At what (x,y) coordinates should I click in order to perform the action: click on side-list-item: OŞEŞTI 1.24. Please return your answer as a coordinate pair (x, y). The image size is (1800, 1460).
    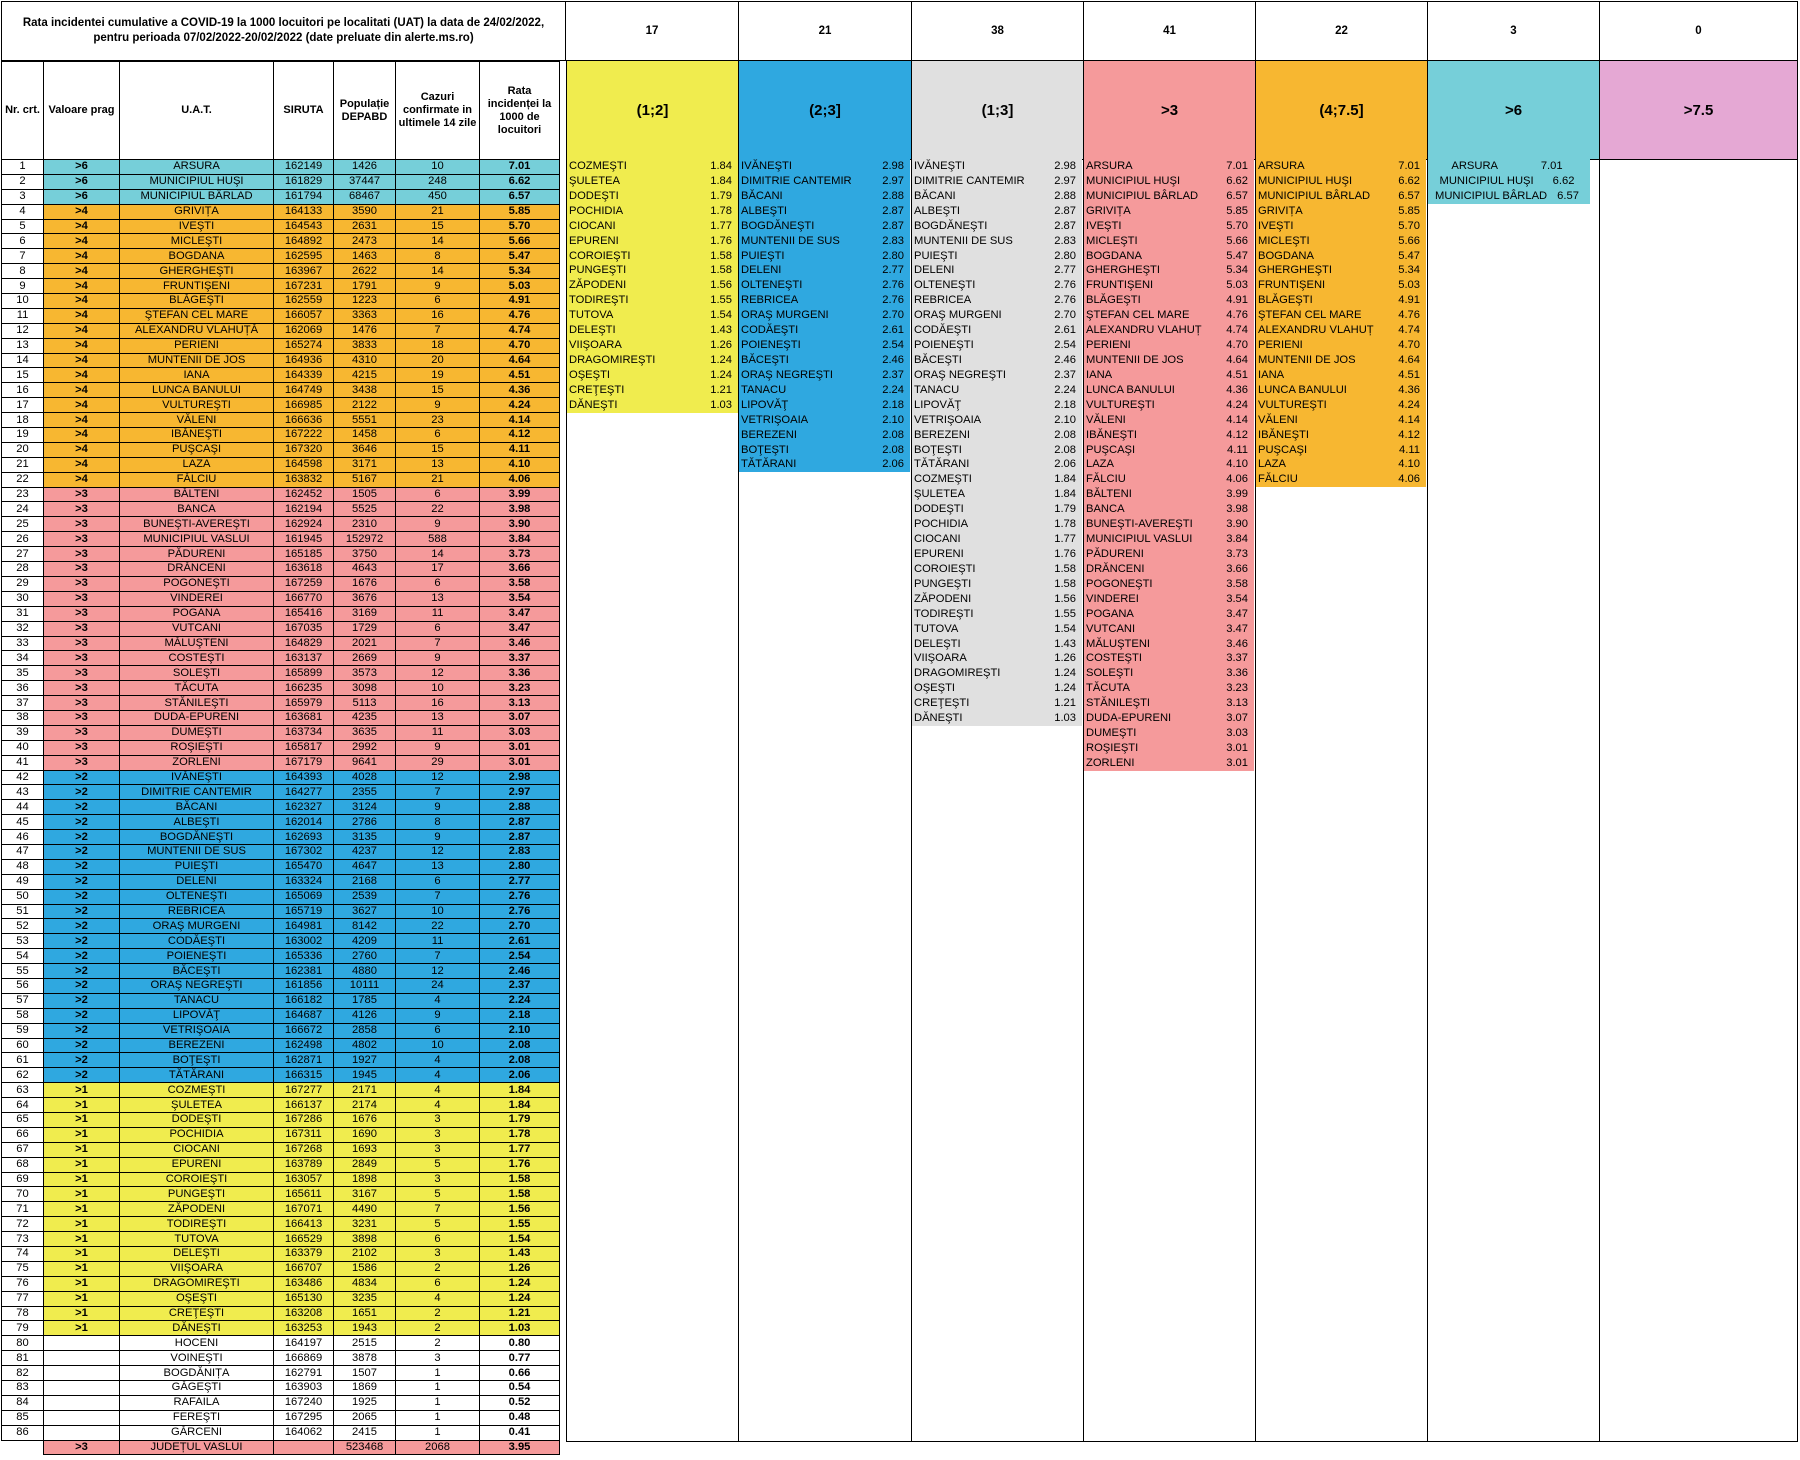
    Looking at the image, I should click on (652, 375).